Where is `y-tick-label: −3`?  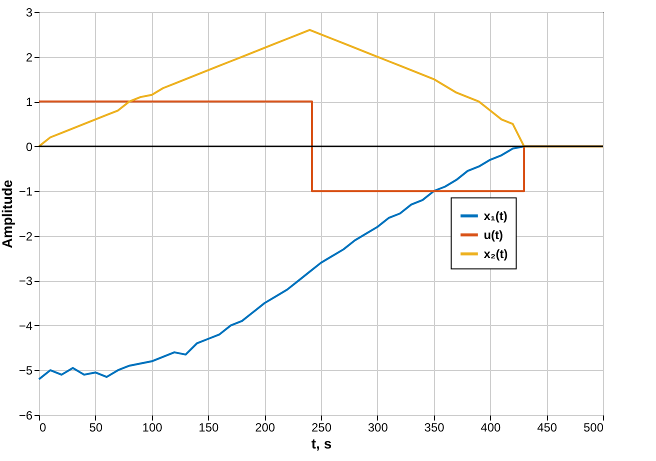
y-tick-label: −3 is located at coordinates (25, 281).